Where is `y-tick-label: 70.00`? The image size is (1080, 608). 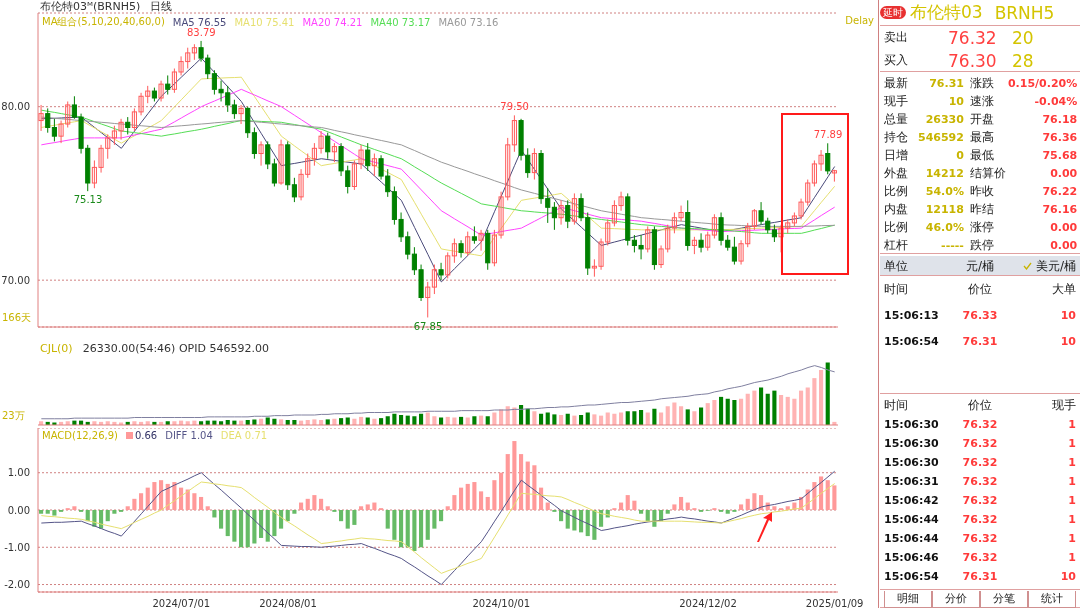
y-tick-label: 70.00 is located at coordinates (15, 280).